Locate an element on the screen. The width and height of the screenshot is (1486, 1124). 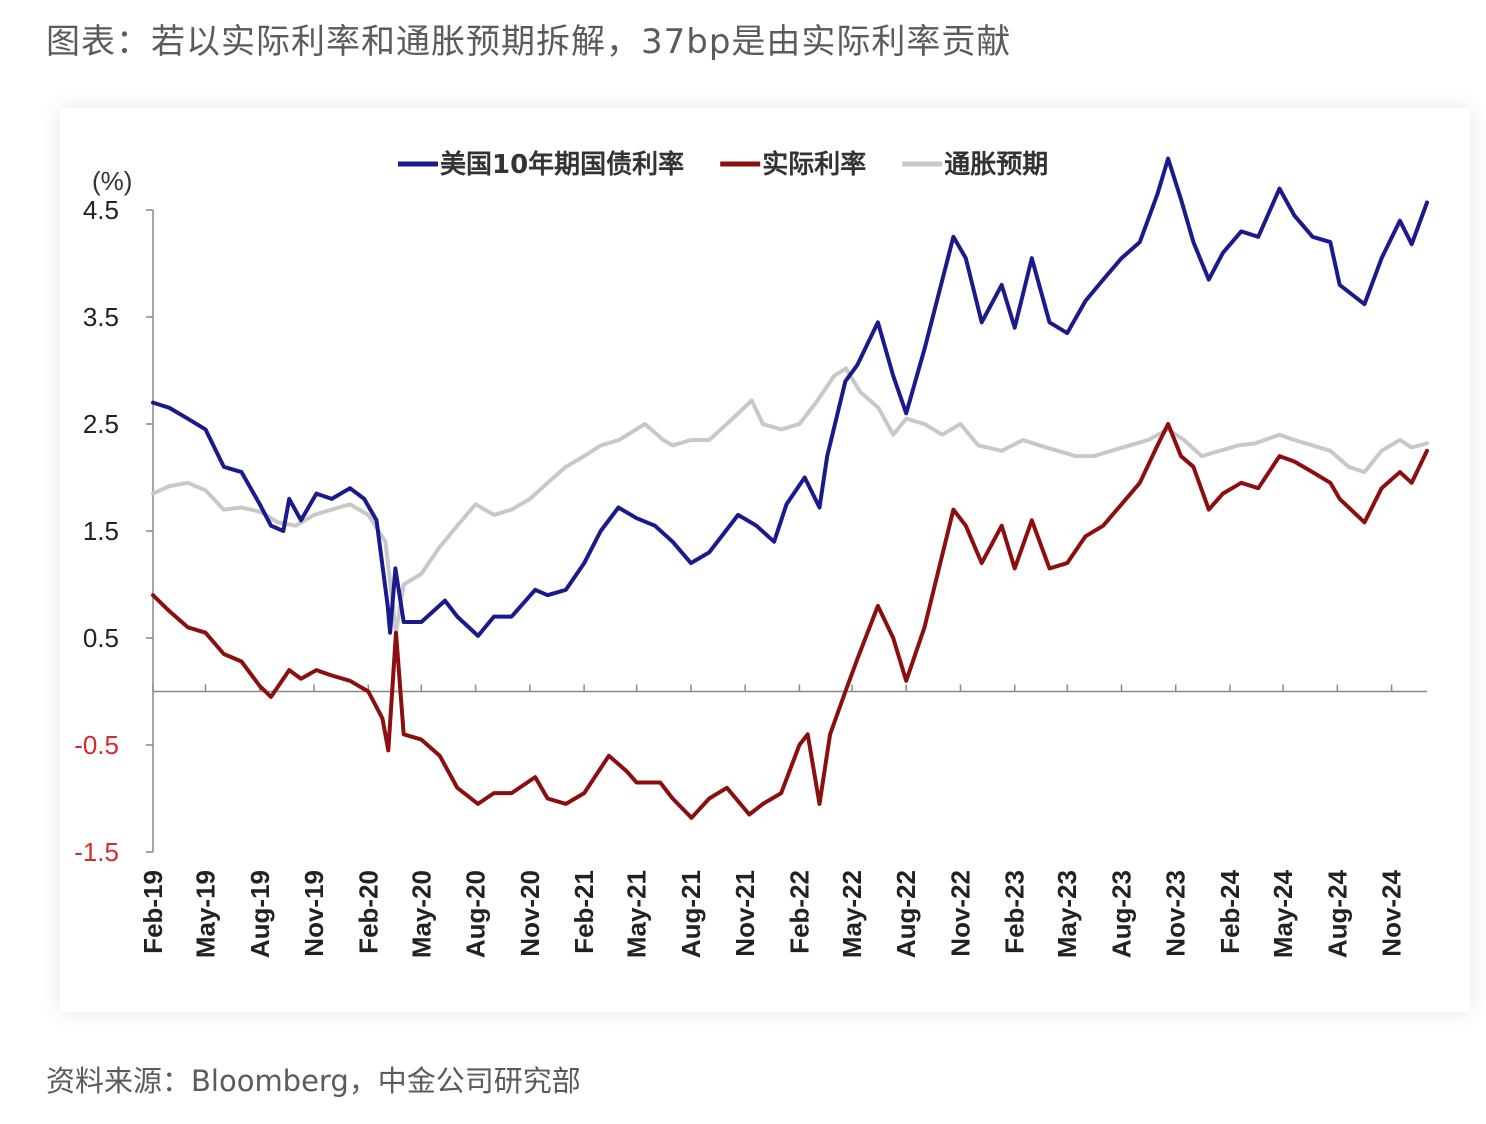
y-axis-unit: (%) is located at coordinates (112, 181).